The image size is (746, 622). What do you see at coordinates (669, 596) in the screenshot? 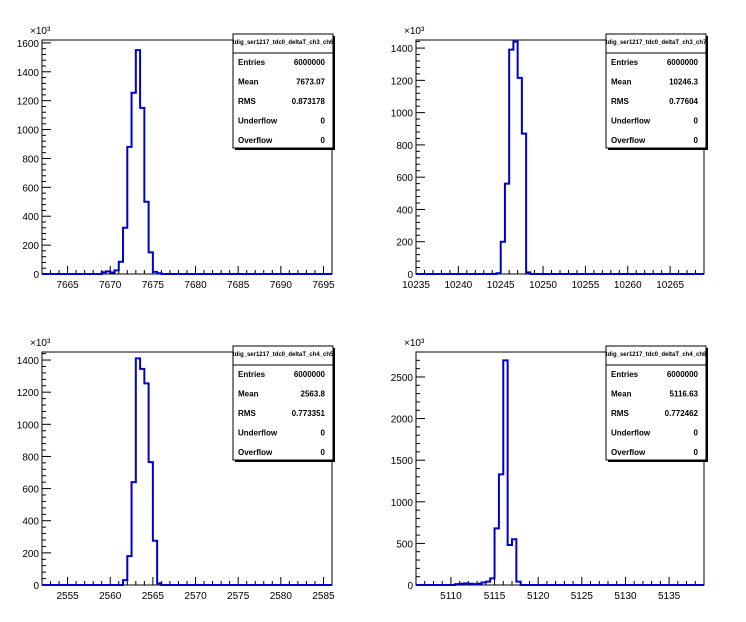
I see `x-tick-label: 5135` at bounding box center [669, 596].